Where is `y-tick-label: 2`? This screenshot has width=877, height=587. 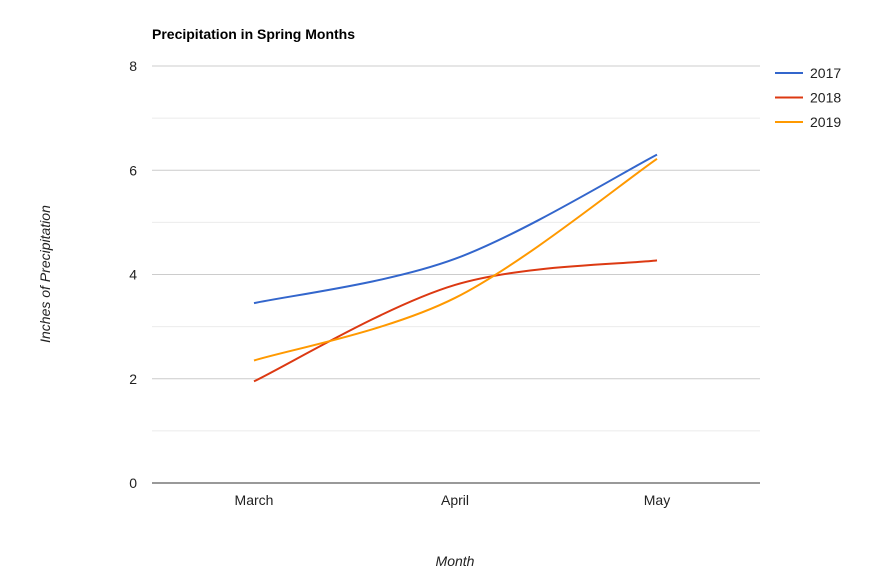
y-tick-label: 2 is located at coordinates (133, 379).